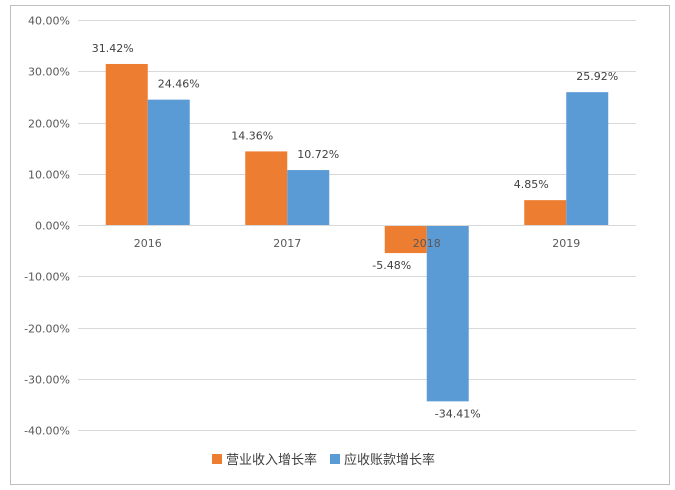 This screenshot has height=490, width=675. I want to click on x-category-label: 2018, so click(427, 243).